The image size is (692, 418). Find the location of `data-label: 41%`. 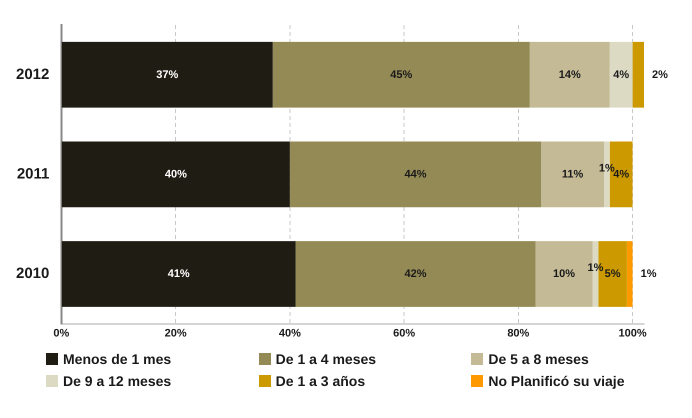

data-label: 41% is located at coordinates (179, 274).